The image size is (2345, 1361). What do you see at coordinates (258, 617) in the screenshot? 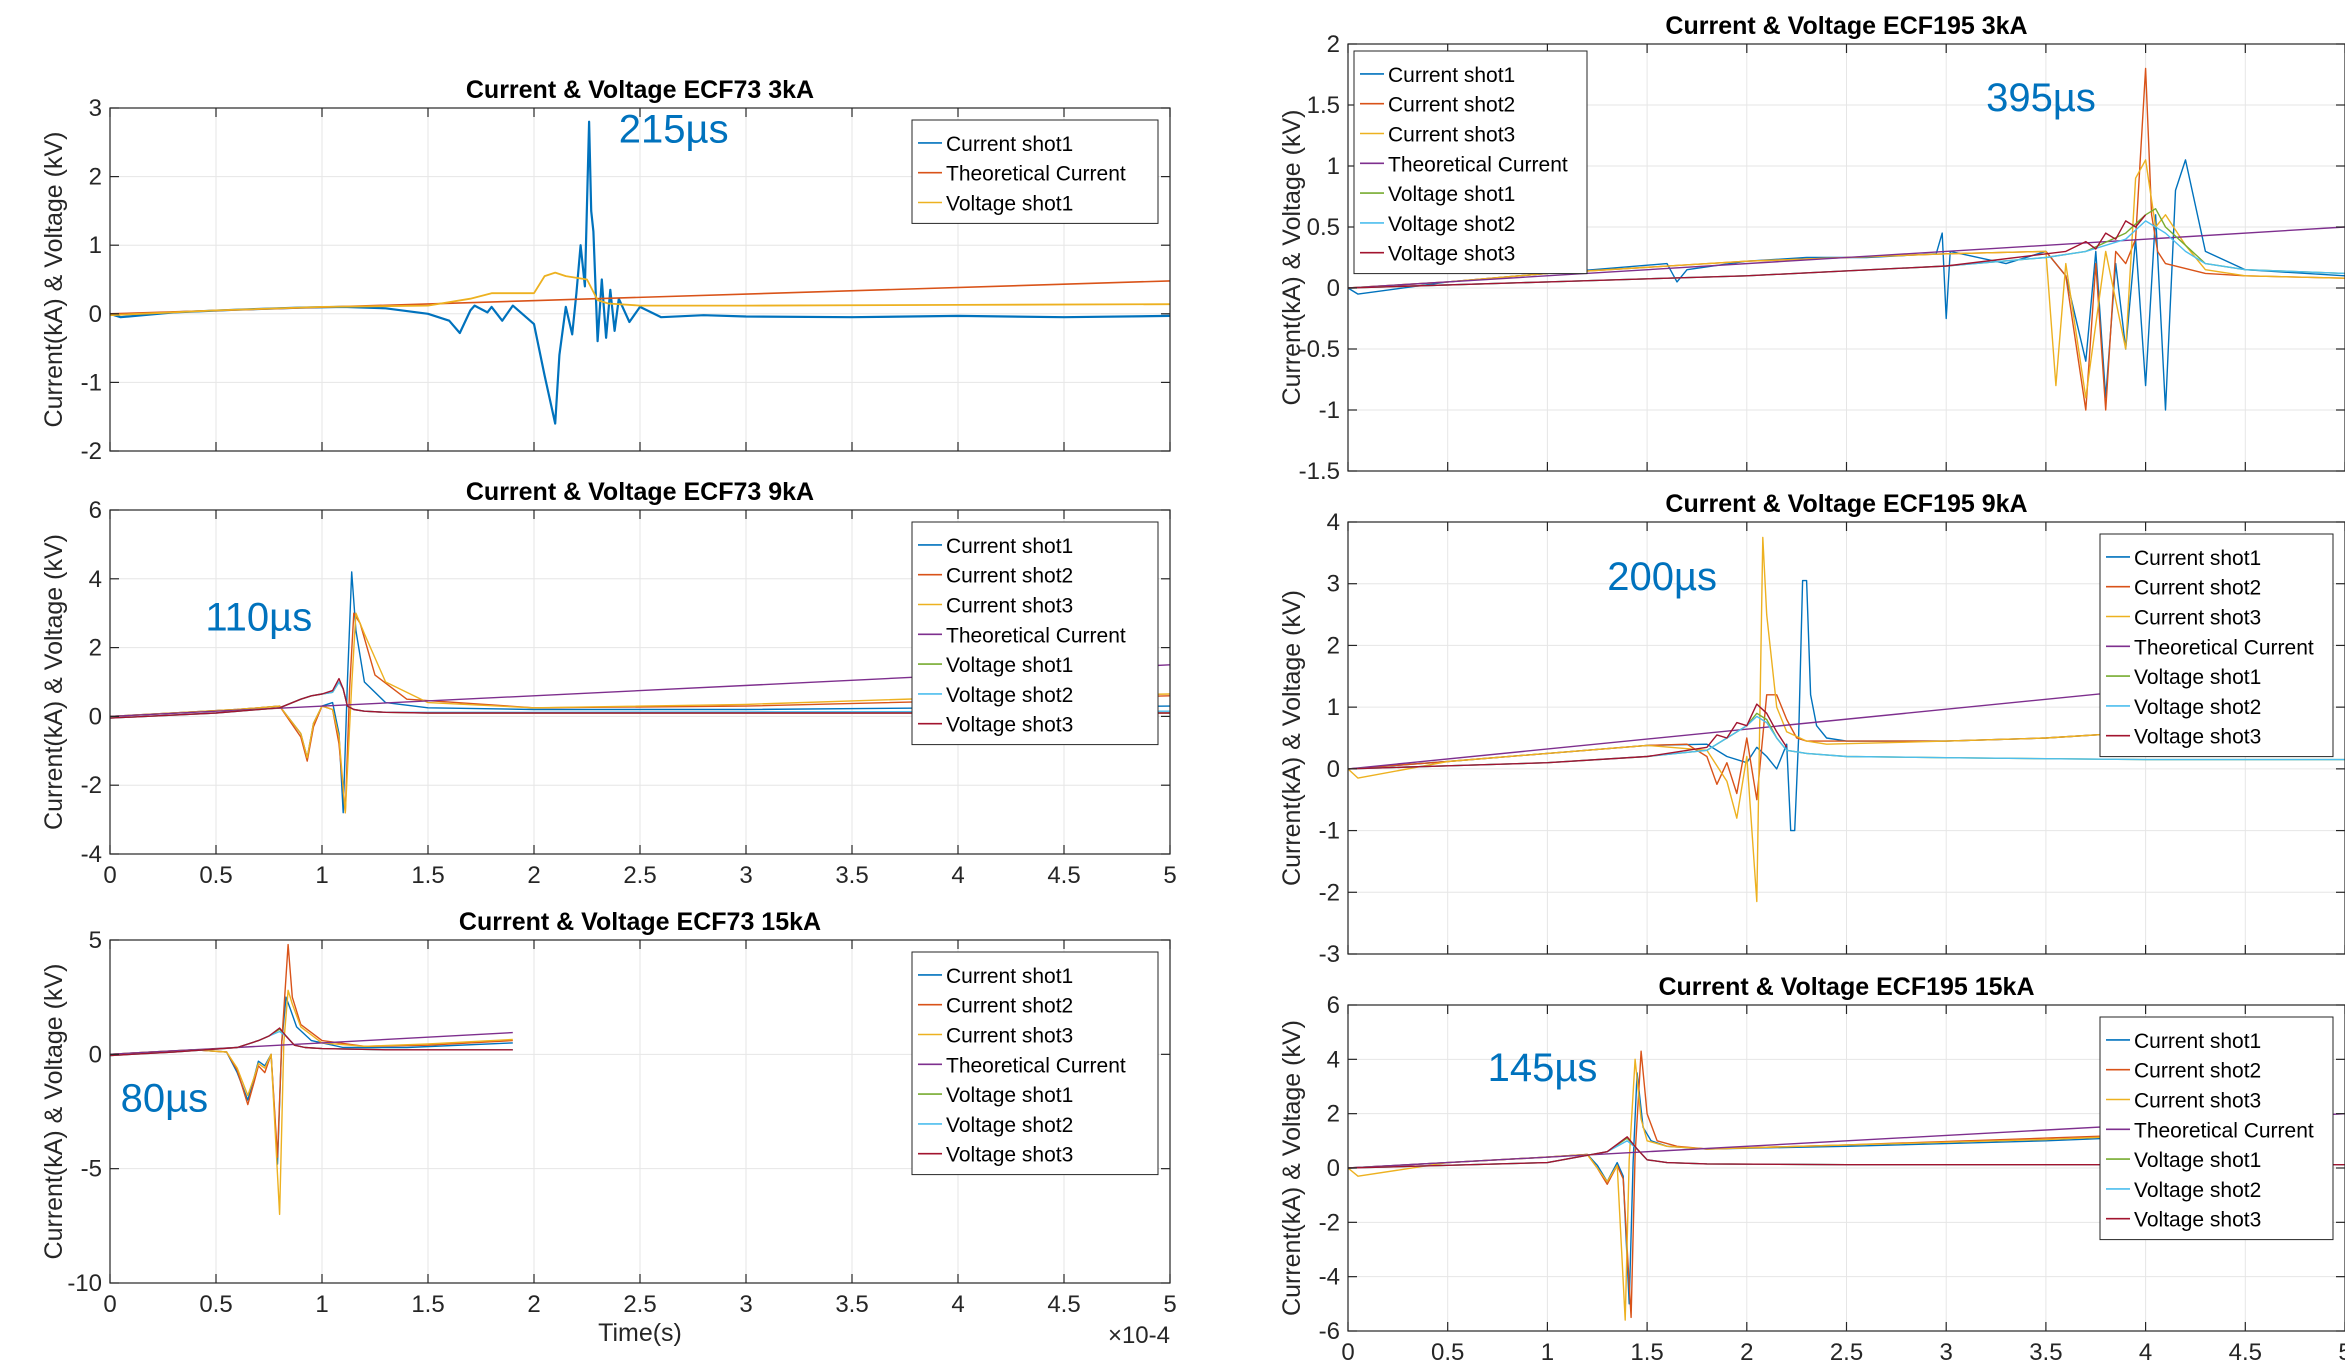
I see `annotation-label: 110µs` at bounding box center [258, 617].